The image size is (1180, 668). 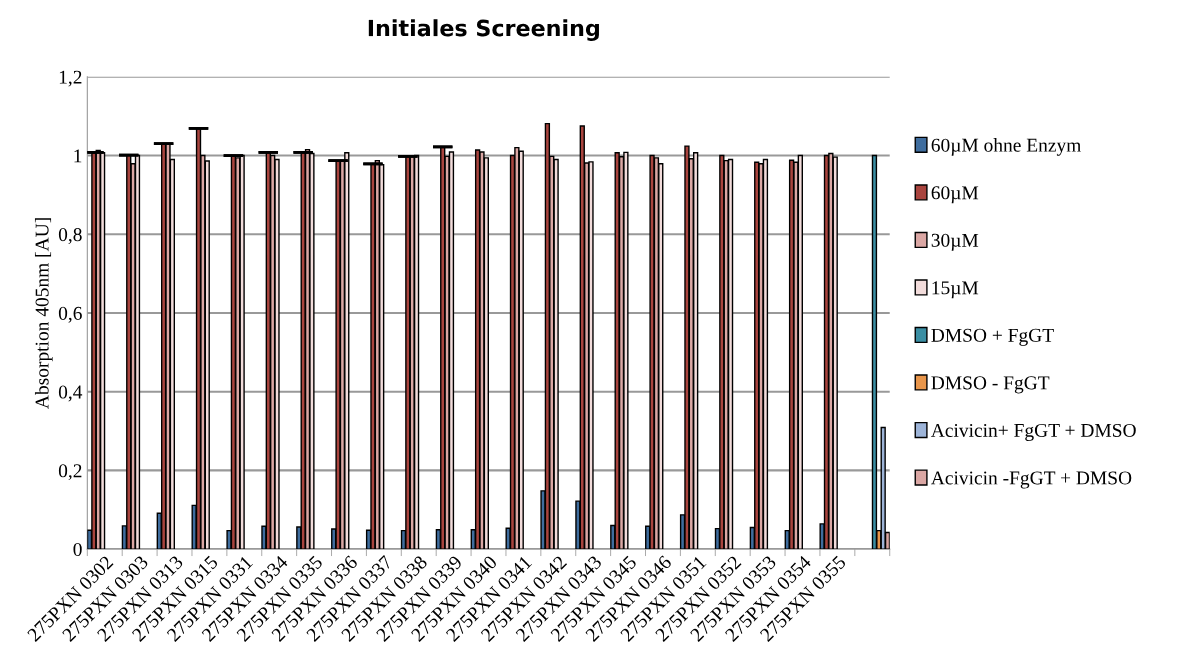 I want to click on legend-label: Acivicin -FgGT + DMSO, so click(x=1031, y=480).